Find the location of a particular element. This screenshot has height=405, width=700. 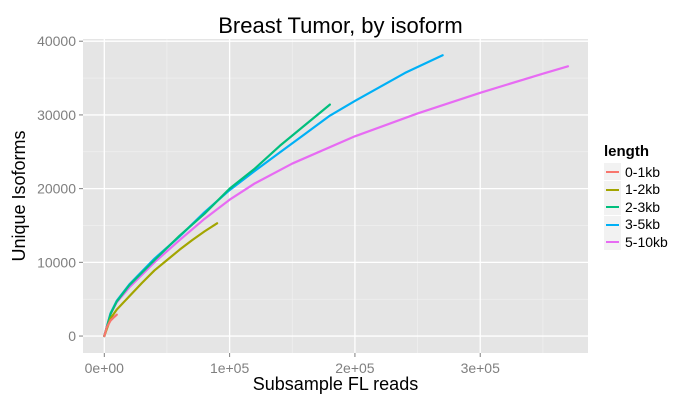

series-line-1-2kb is located at coordinates (161, 280).